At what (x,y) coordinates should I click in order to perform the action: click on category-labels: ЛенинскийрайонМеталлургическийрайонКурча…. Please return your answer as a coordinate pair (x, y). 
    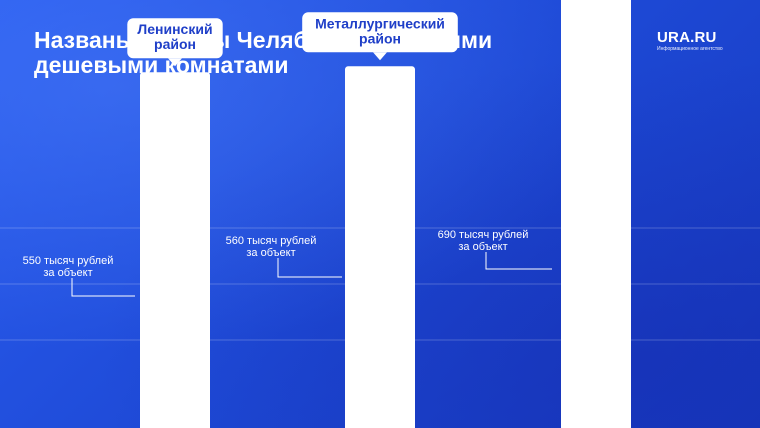
    Looking at the image, I should click on (292, 39).